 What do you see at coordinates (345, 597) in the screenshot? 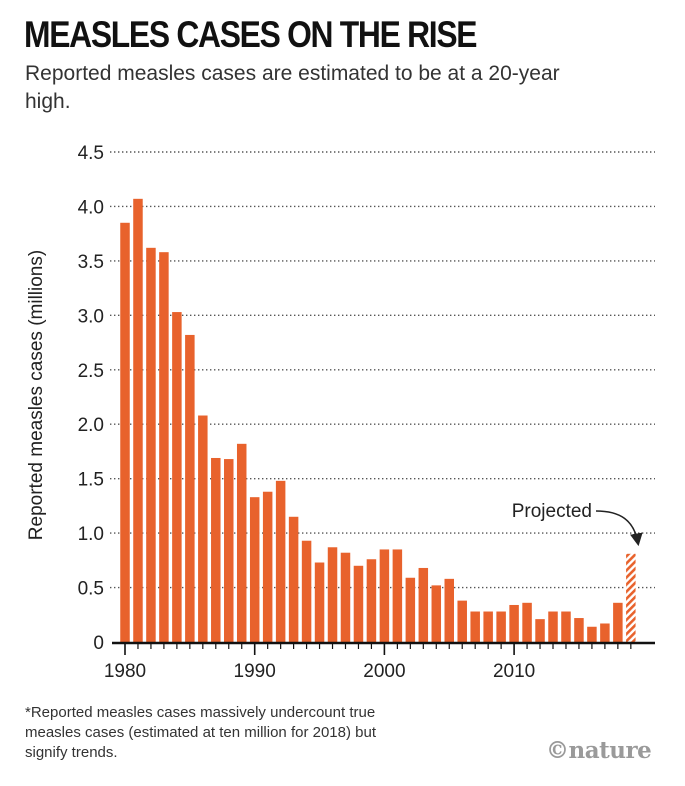
I see `bar-1997` at bounding box center [345, 597].